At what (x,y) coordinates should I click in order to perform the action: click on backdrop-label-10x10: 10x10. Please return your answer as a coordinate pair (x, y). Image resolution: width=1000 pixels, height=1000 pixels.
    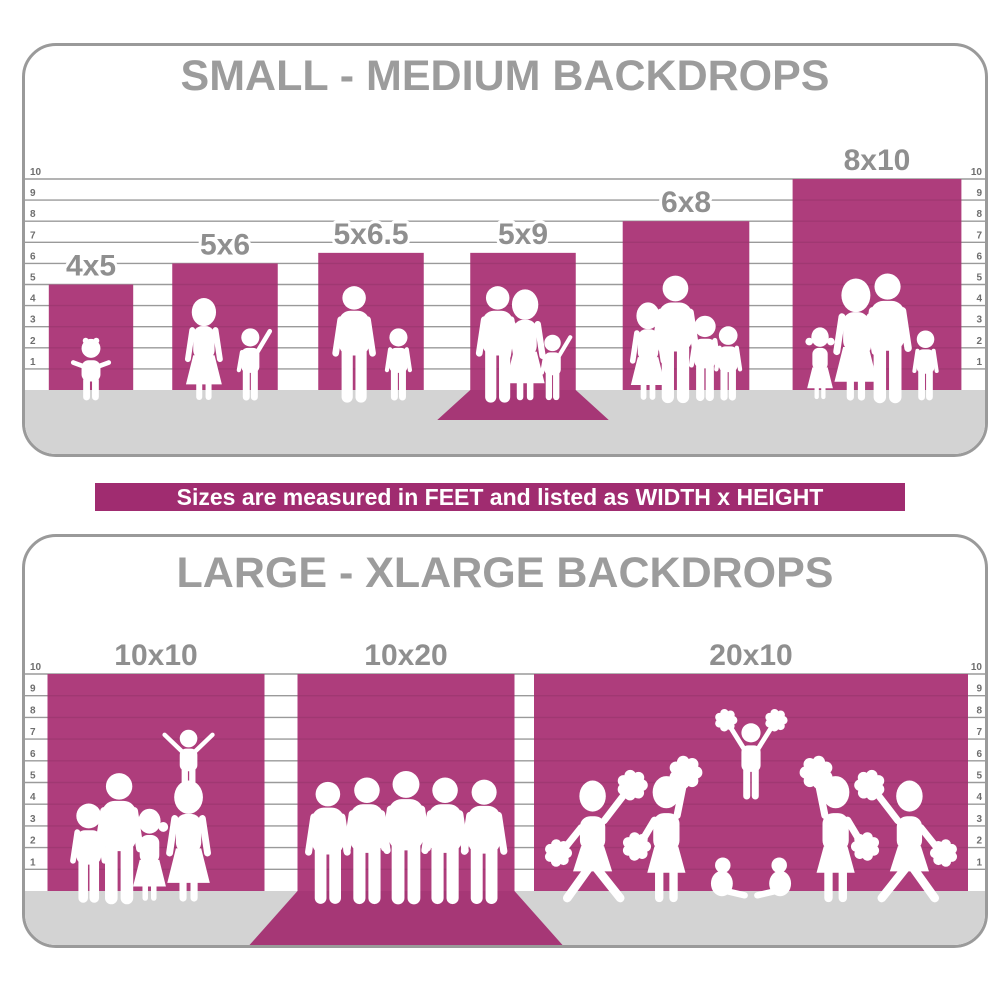
    Looking at the image, I should click on (155, 655).